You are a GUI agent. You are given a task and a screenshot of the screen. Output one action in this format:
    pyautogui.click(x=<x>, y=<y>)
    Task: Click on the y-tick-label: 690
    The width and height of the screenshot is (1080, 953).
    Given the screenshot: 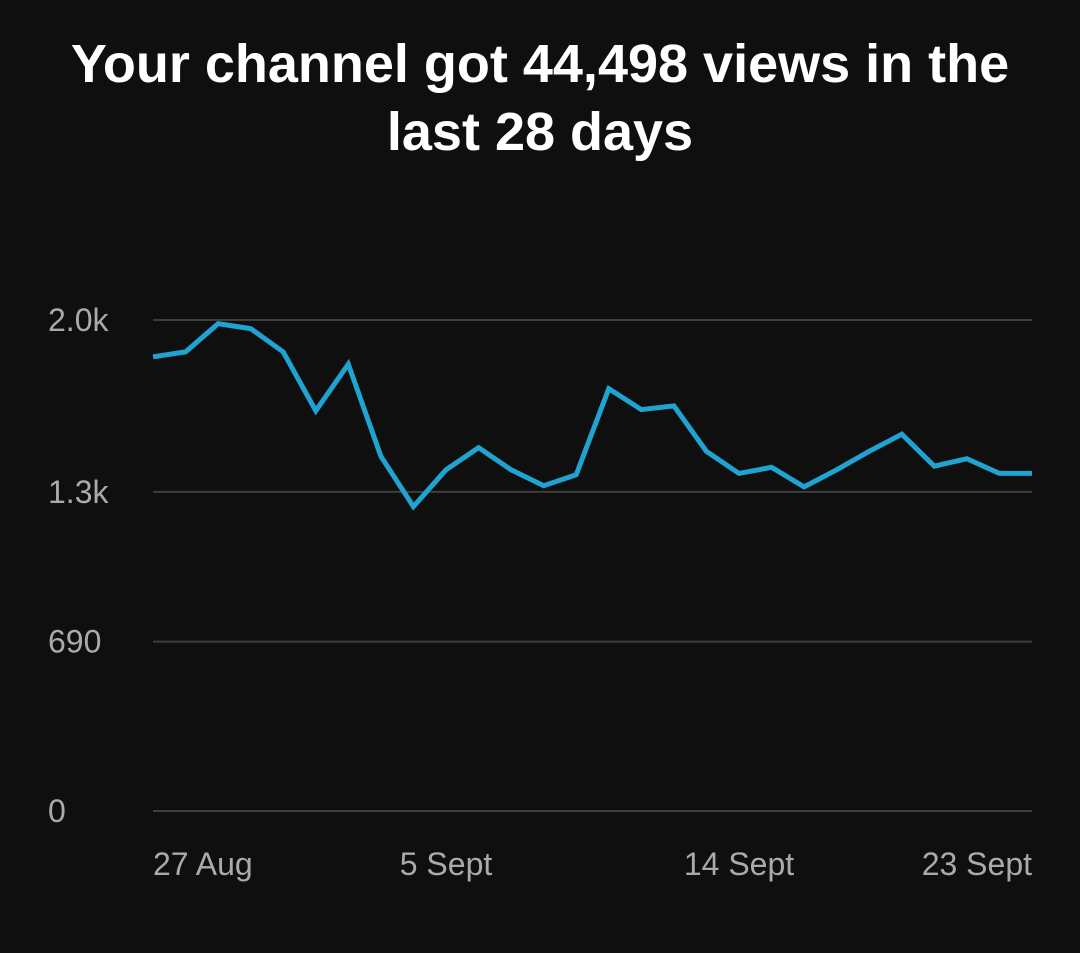 What is the action you would take?
    pyautogui.click(x=74, y=642)
    